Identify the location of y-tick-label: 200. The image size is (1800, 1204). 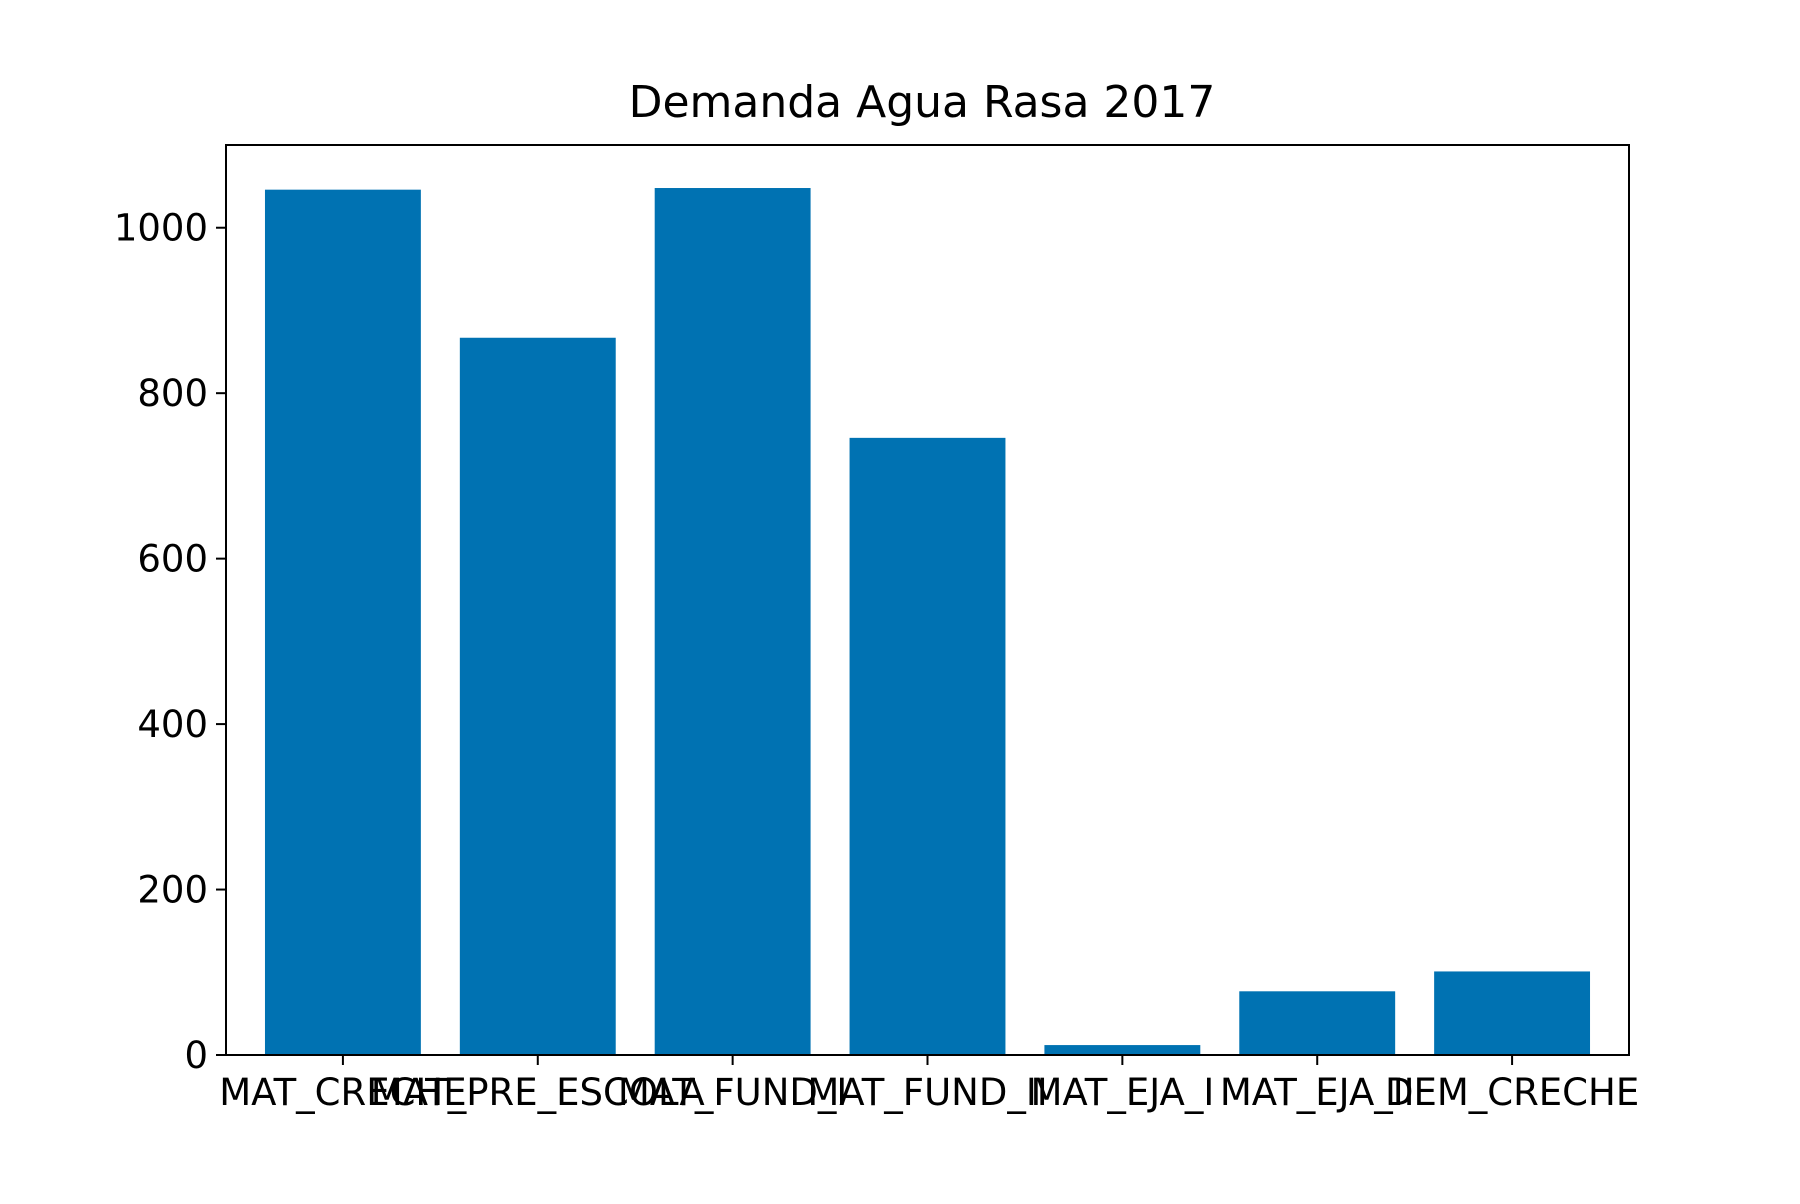
(172, 890).